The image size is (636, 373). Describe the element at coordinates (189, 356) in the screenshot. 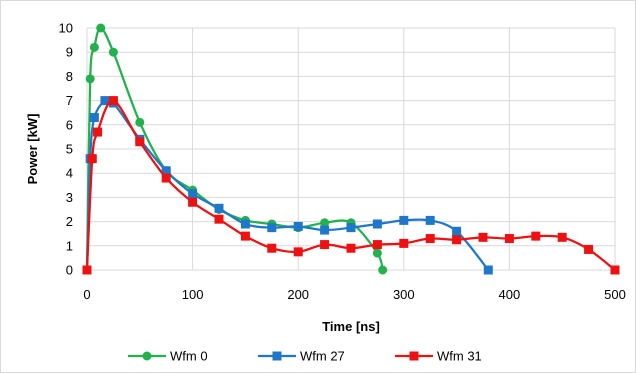

I see `legend-label: Wfm 0` at that location.